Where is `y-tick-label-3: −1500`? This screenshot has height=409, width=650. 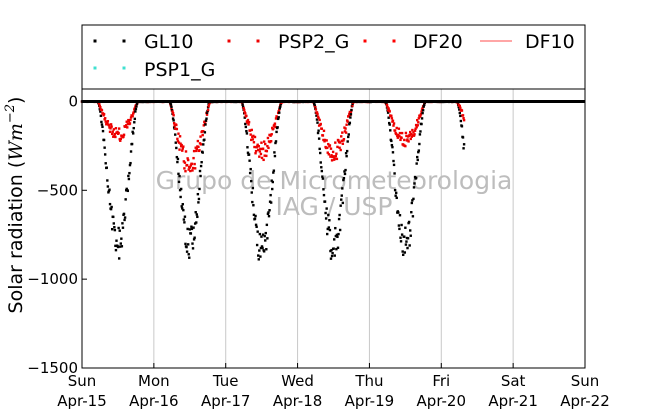
y-tick-label-3: −1500 is located at coordinates (52, 368).